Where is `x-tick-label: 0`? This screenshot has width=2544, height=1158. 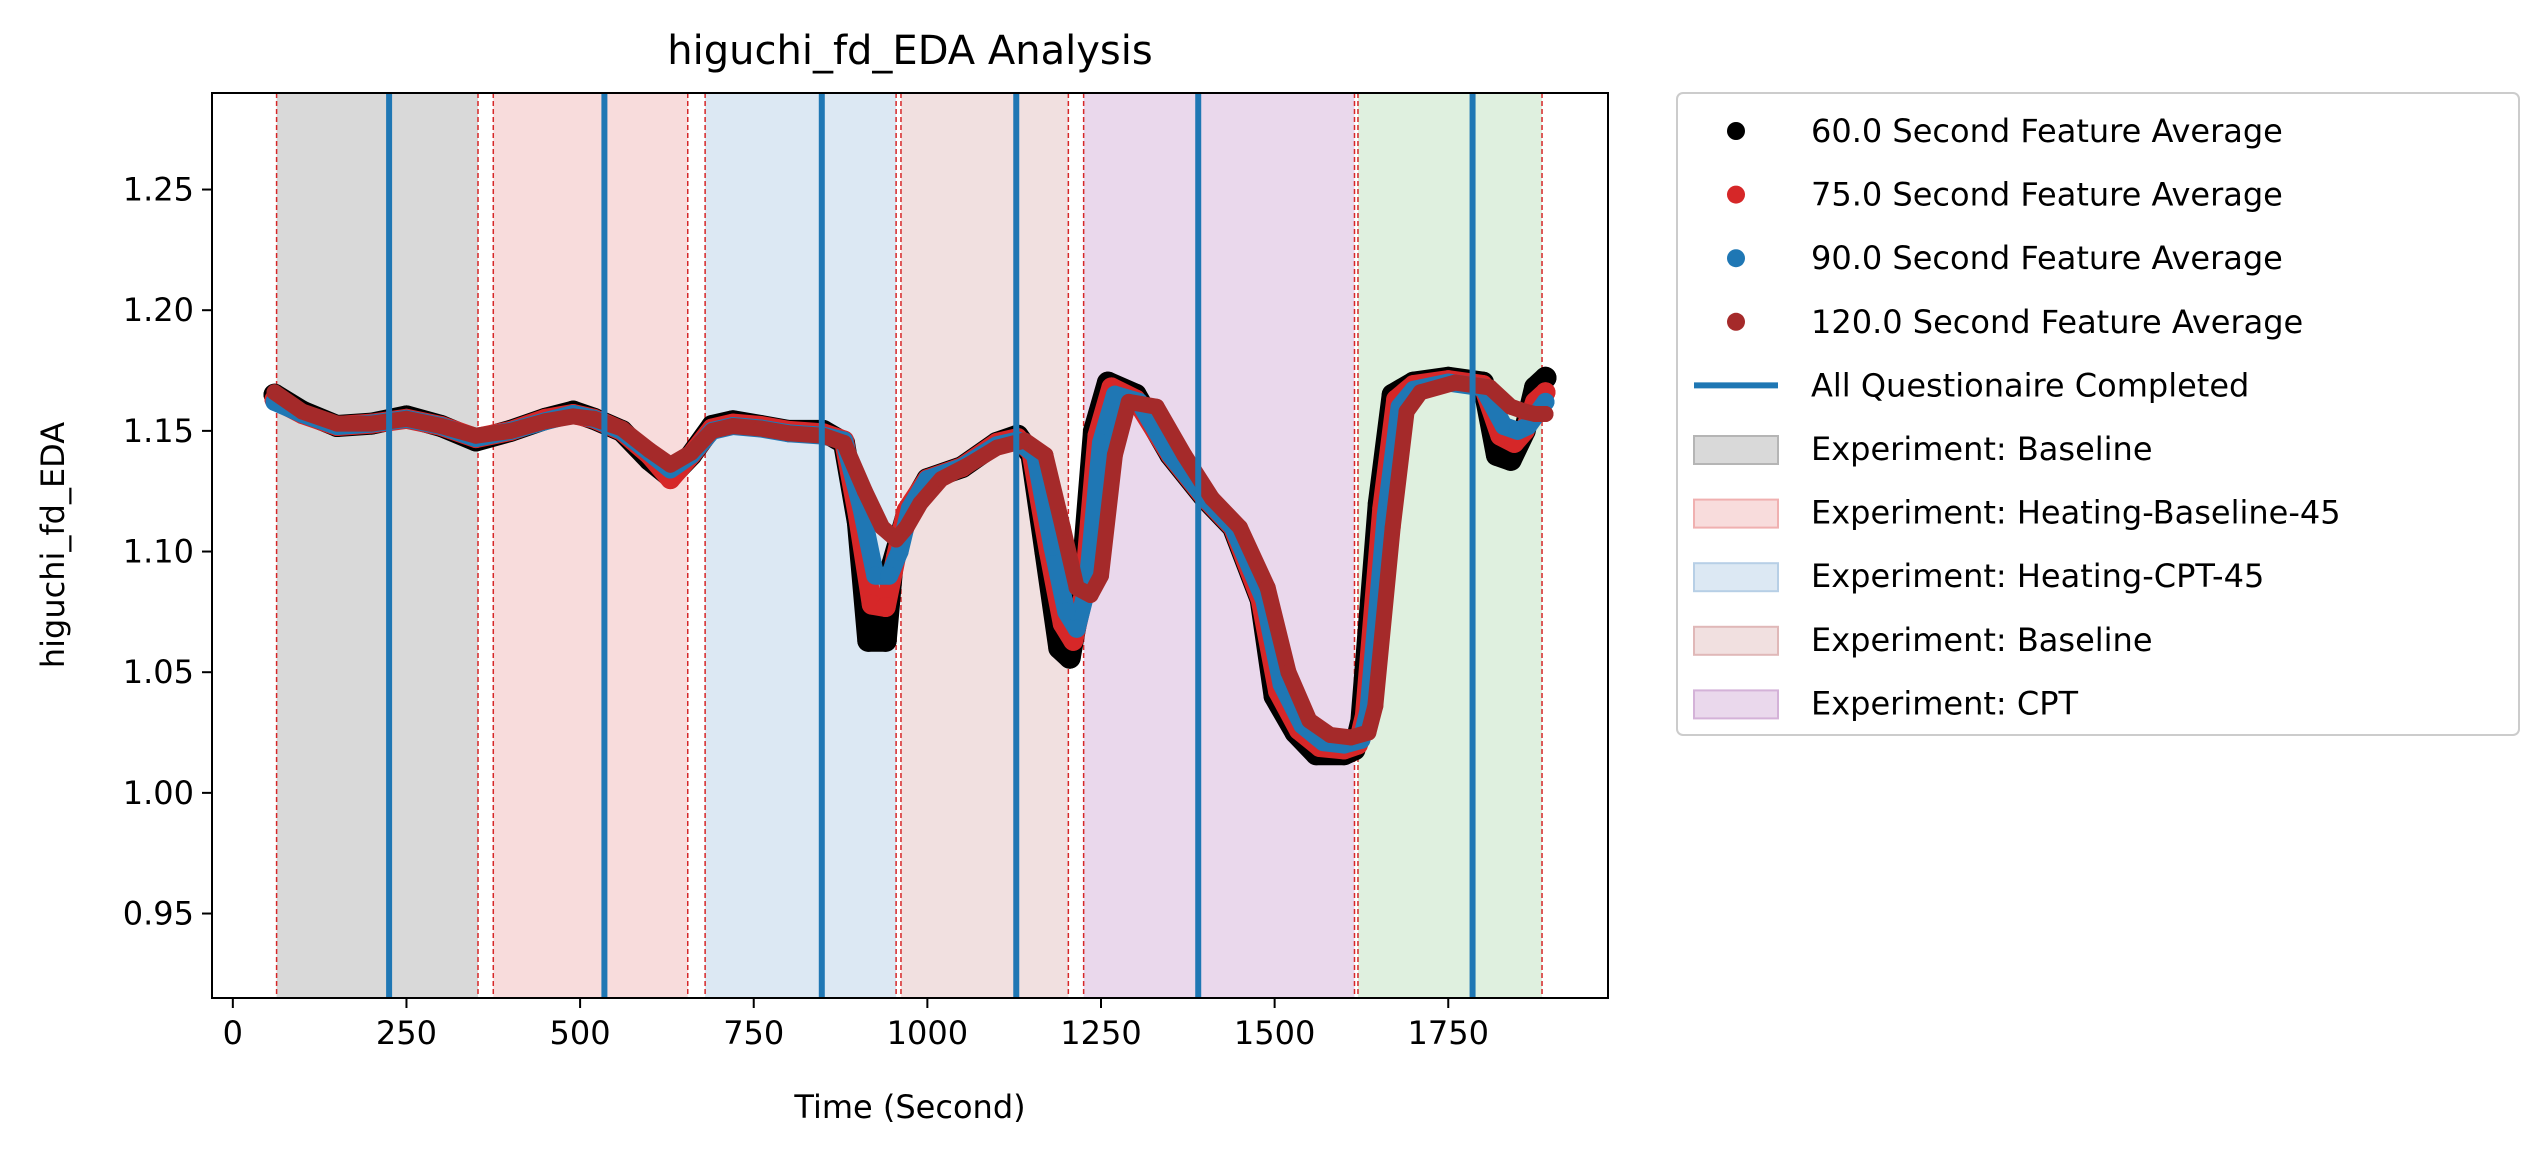
x-tick-label: 0 is located at coordinates (233, 1033).